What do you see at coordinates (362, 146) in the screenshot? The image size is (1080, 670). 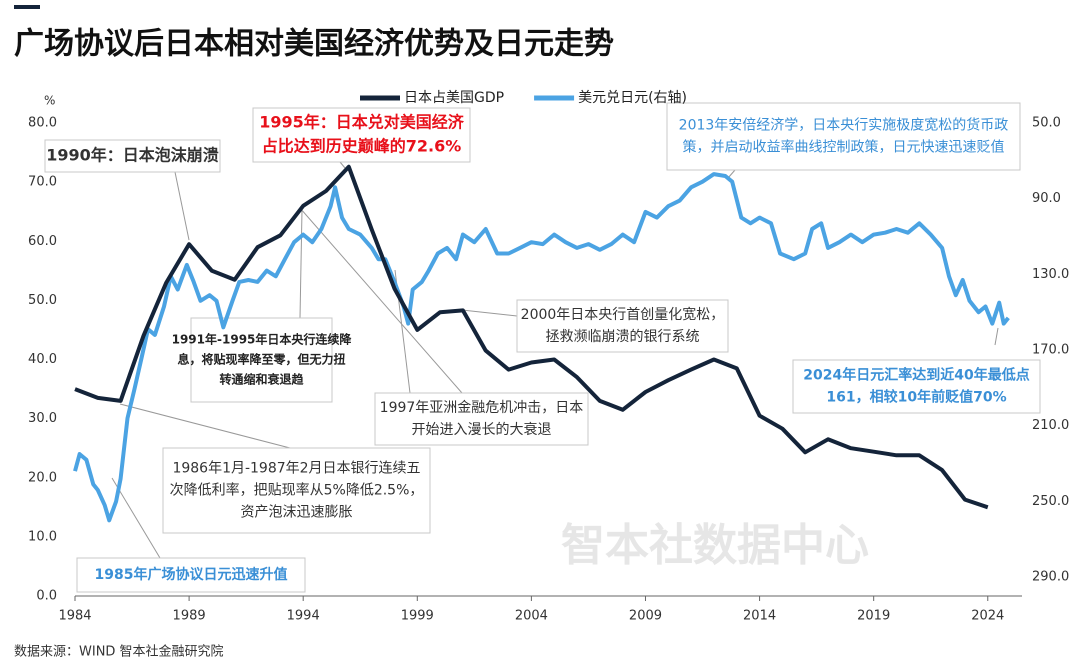 I see `annotation-text: 占比达到历史巅峰的72.6%` at bounding box center [362, 146].